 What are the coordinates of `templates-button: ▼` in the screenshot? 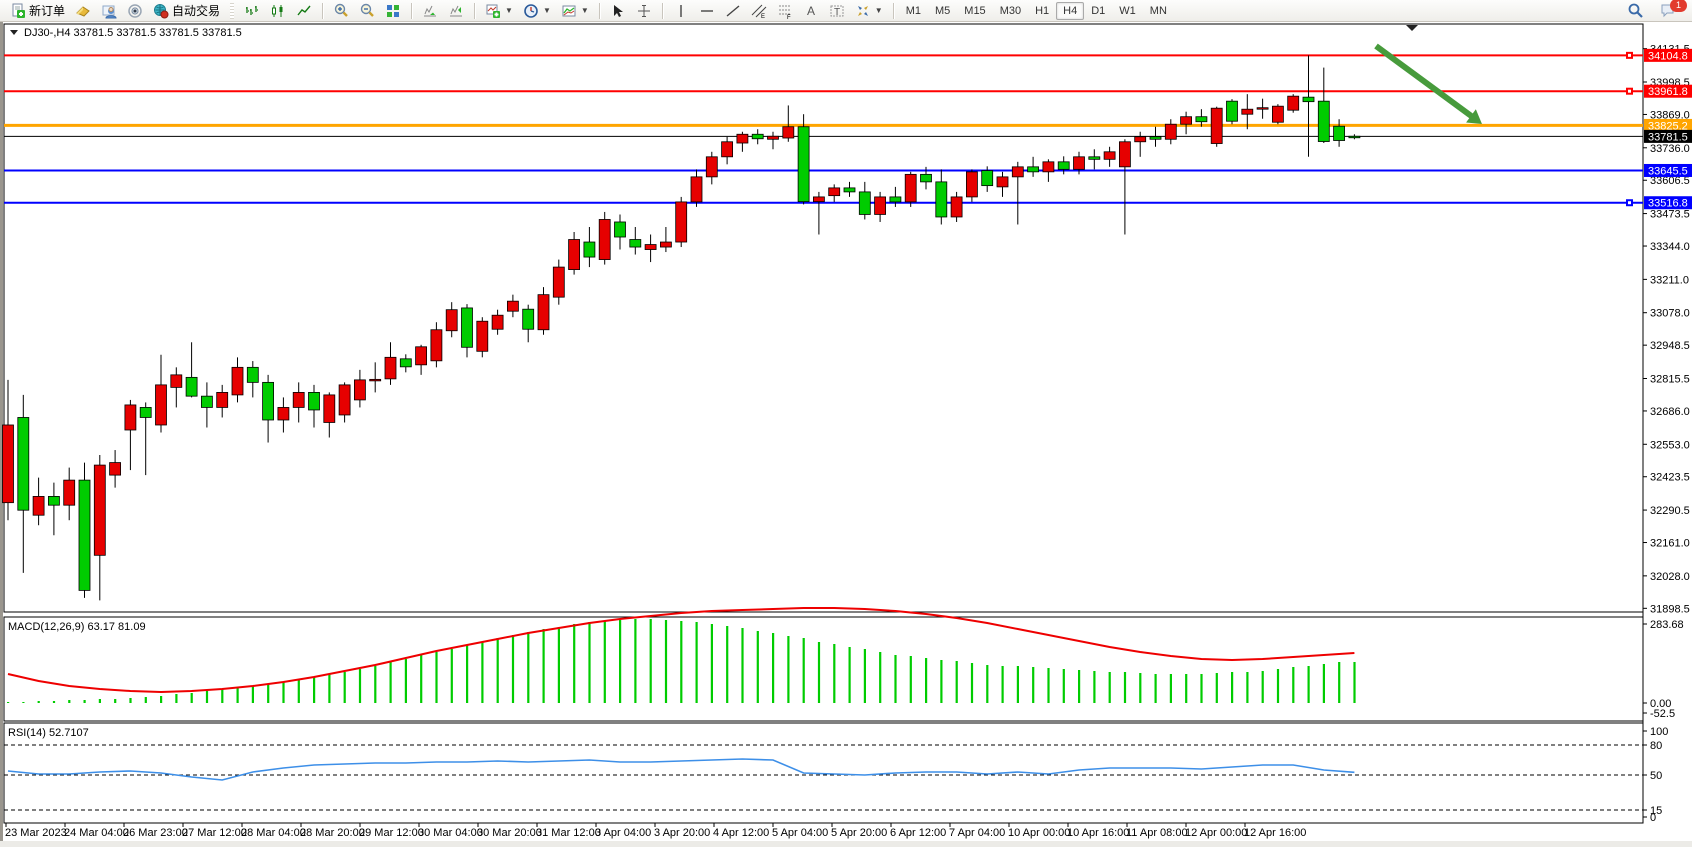 It's located at (575, 11).